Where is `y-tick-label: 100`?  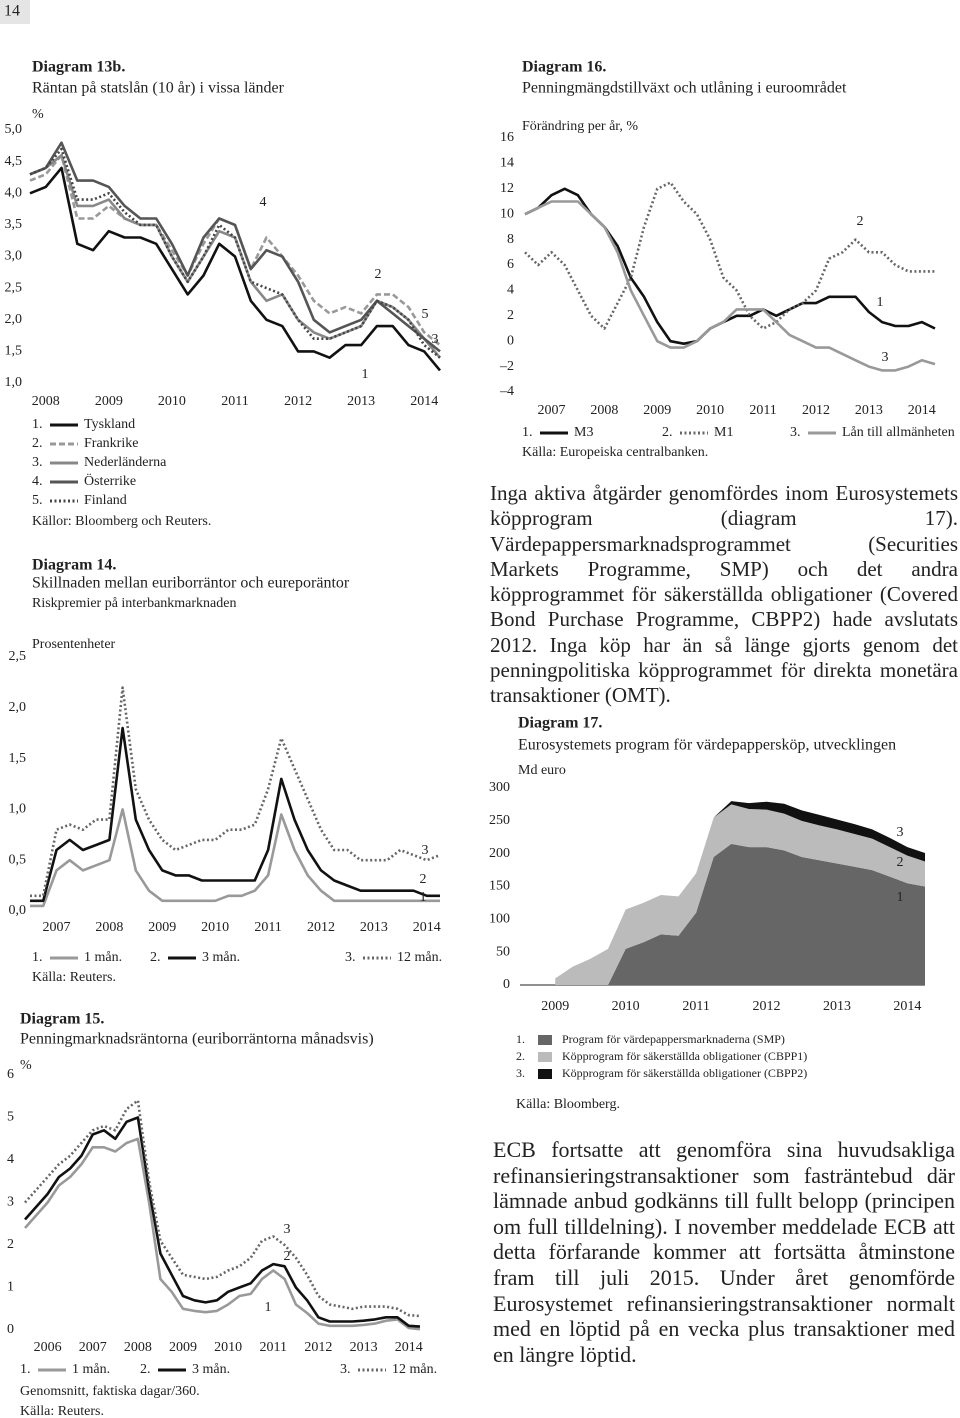
y-tick-label: 100 is located at coordinates (499, 919).